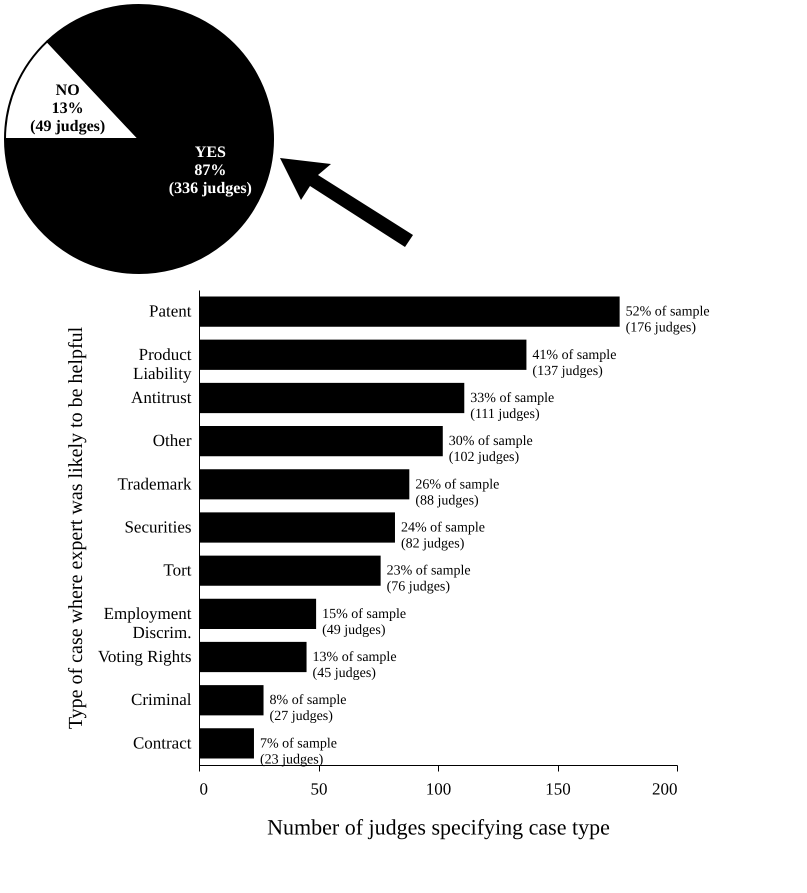  Describe the element at coordinates (308, 708) in the screenshot. I see `data-label: 8% of sample (27 judges)` at that location.